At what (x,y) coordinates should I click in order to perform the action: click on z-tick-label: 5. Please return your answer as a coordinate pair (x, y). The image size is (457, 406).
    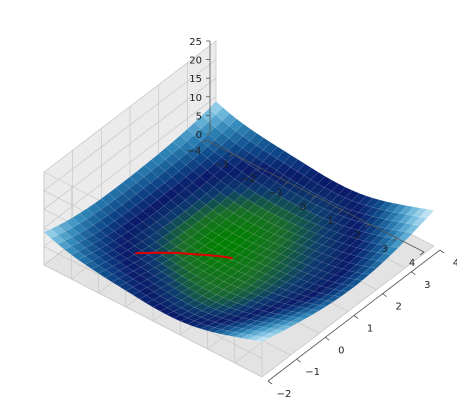
    Looking at the image, I should click on (199, 116).